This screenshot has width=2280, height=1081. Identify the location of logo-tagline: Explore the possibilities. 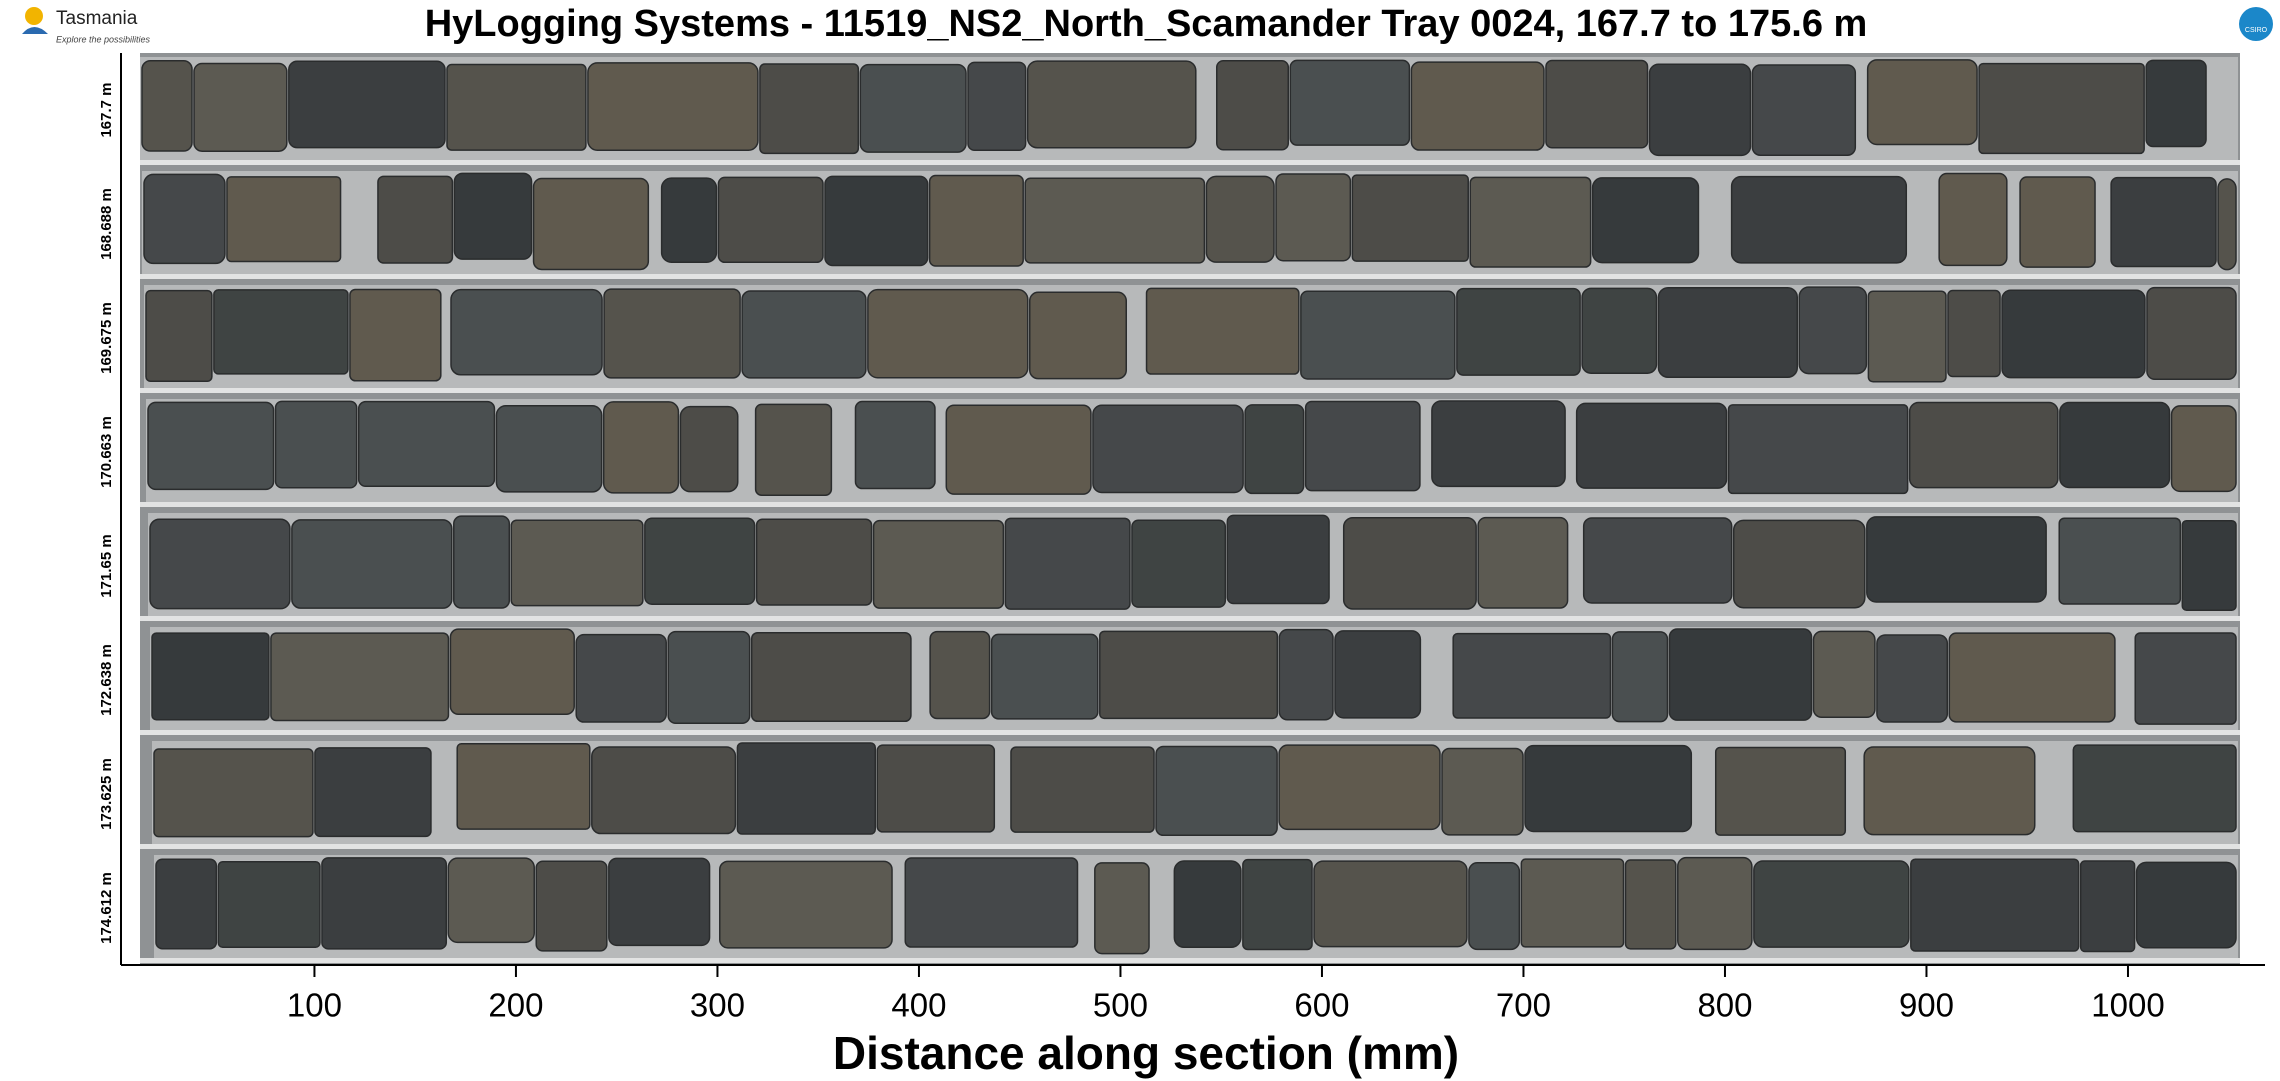
(103, 39).